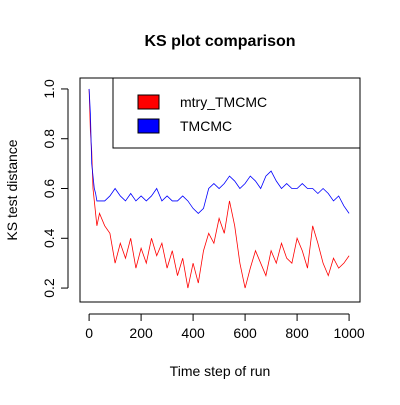  I want to click on x-tick-label: 600, so click(245, 333).